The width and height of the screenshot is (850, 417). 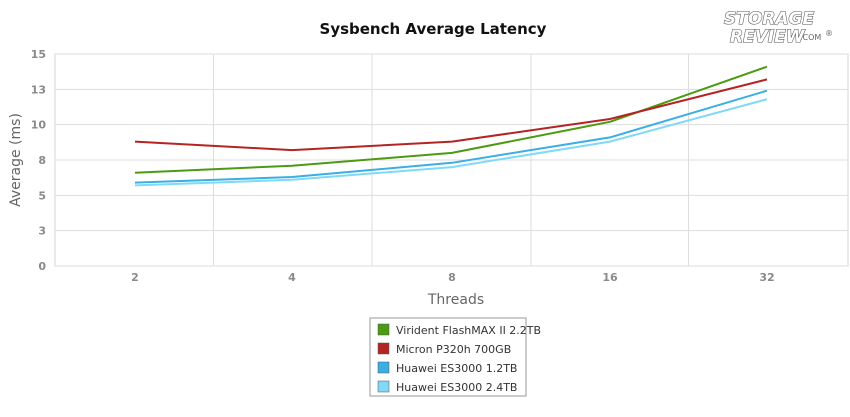 What do you see at coordinates (16, 160) in the screenshot?
I see `y-axis-title: Average (ms)` at bounding box center [16, 160].